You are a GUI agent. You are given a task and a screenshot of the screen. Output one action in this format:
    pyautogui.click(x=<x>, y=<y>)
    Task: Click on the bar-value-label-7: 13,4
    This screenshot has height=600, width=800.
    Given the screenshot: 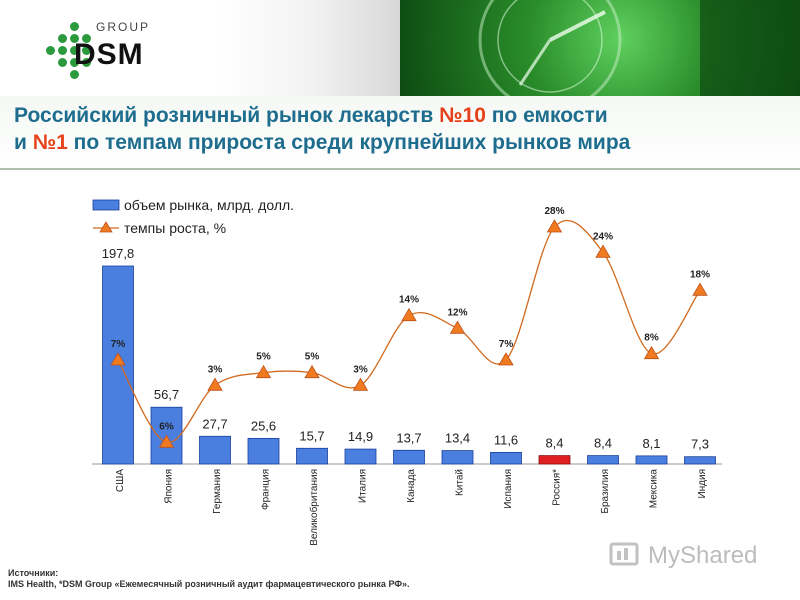 What is the action you would take?
    pyautogui.click(x=457, y=438)
    